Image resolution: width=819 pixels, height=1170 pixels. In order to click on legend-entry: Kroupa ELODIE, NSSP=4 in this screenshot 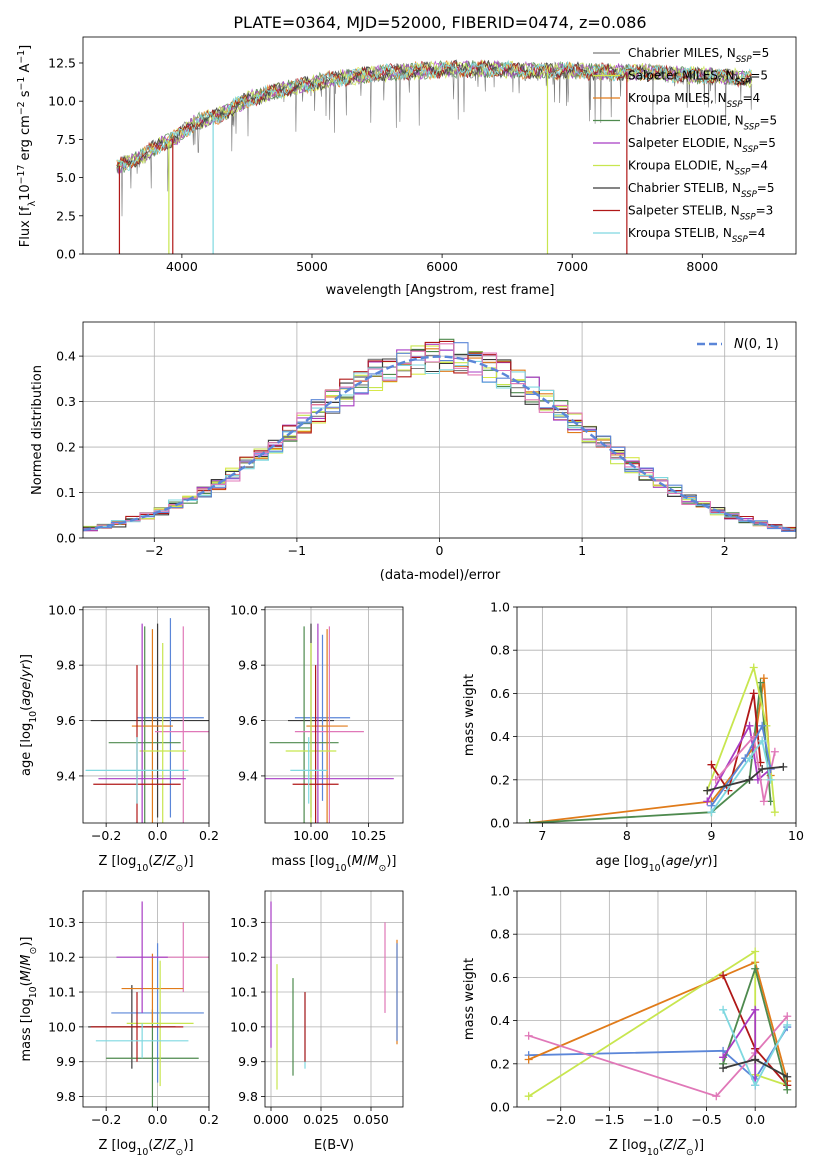, I will do `click(698, 168)`.